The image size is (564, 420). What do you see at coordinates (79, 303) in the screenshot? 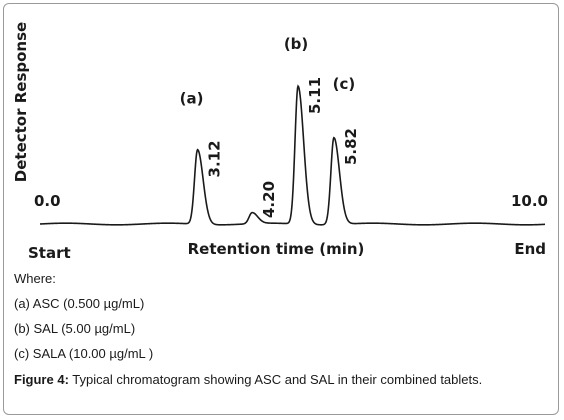
I see `caption-item-a: (a) ASC (0.500 µg/mL)` at bounding box center [79, 303].